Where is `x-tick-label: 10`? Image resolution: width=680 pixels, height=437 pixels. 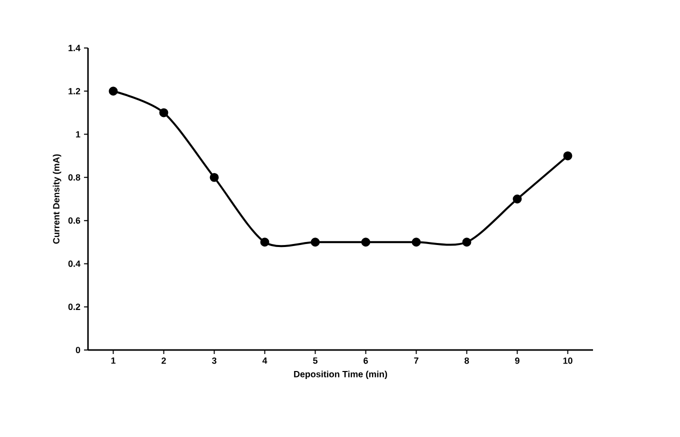 x-tick-label: 10 is located at coordinates (567, 361).